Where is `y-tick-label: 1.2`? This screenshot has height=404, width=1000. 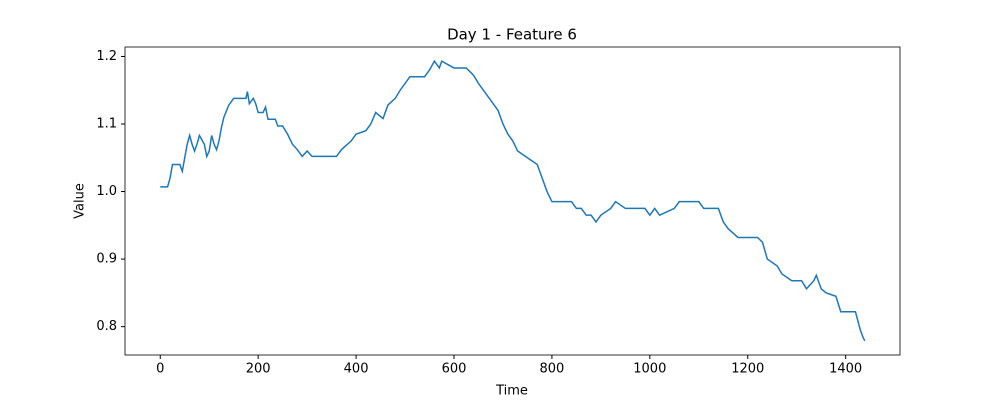 y-tick-label: 1.2 is located at coordinates (106, 56).